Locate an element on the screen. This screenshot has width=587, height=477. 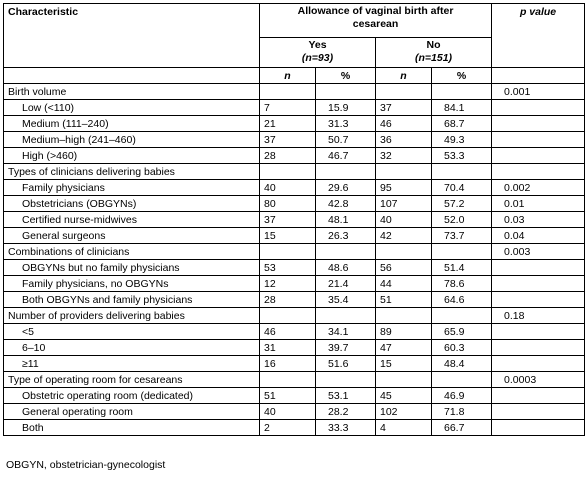
section-p-value: 0.001 is located at coordinates (538, 91).